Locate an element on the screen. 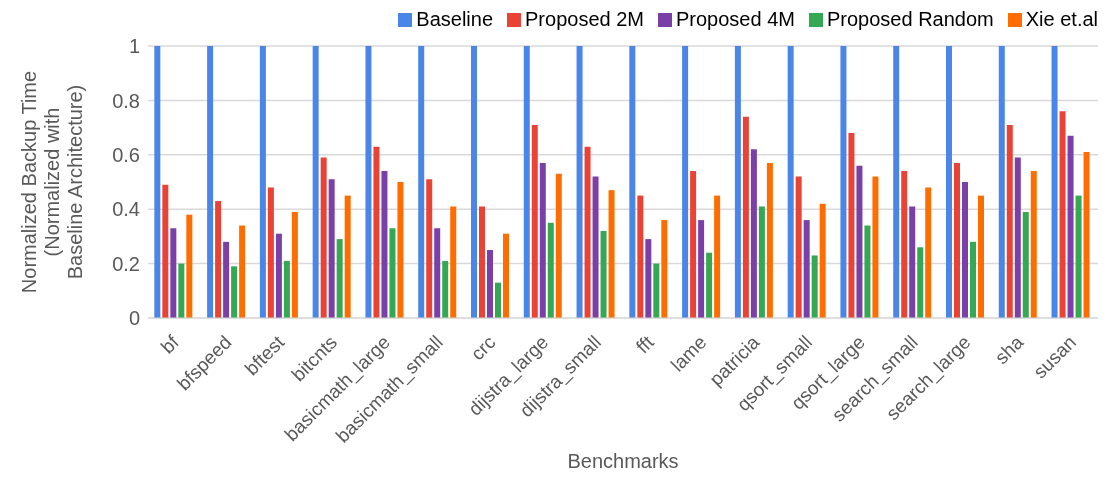 The width and height of the screenshot is (1119, 477). legend-label: Xie et.al is located at coordinates (1061, 19).